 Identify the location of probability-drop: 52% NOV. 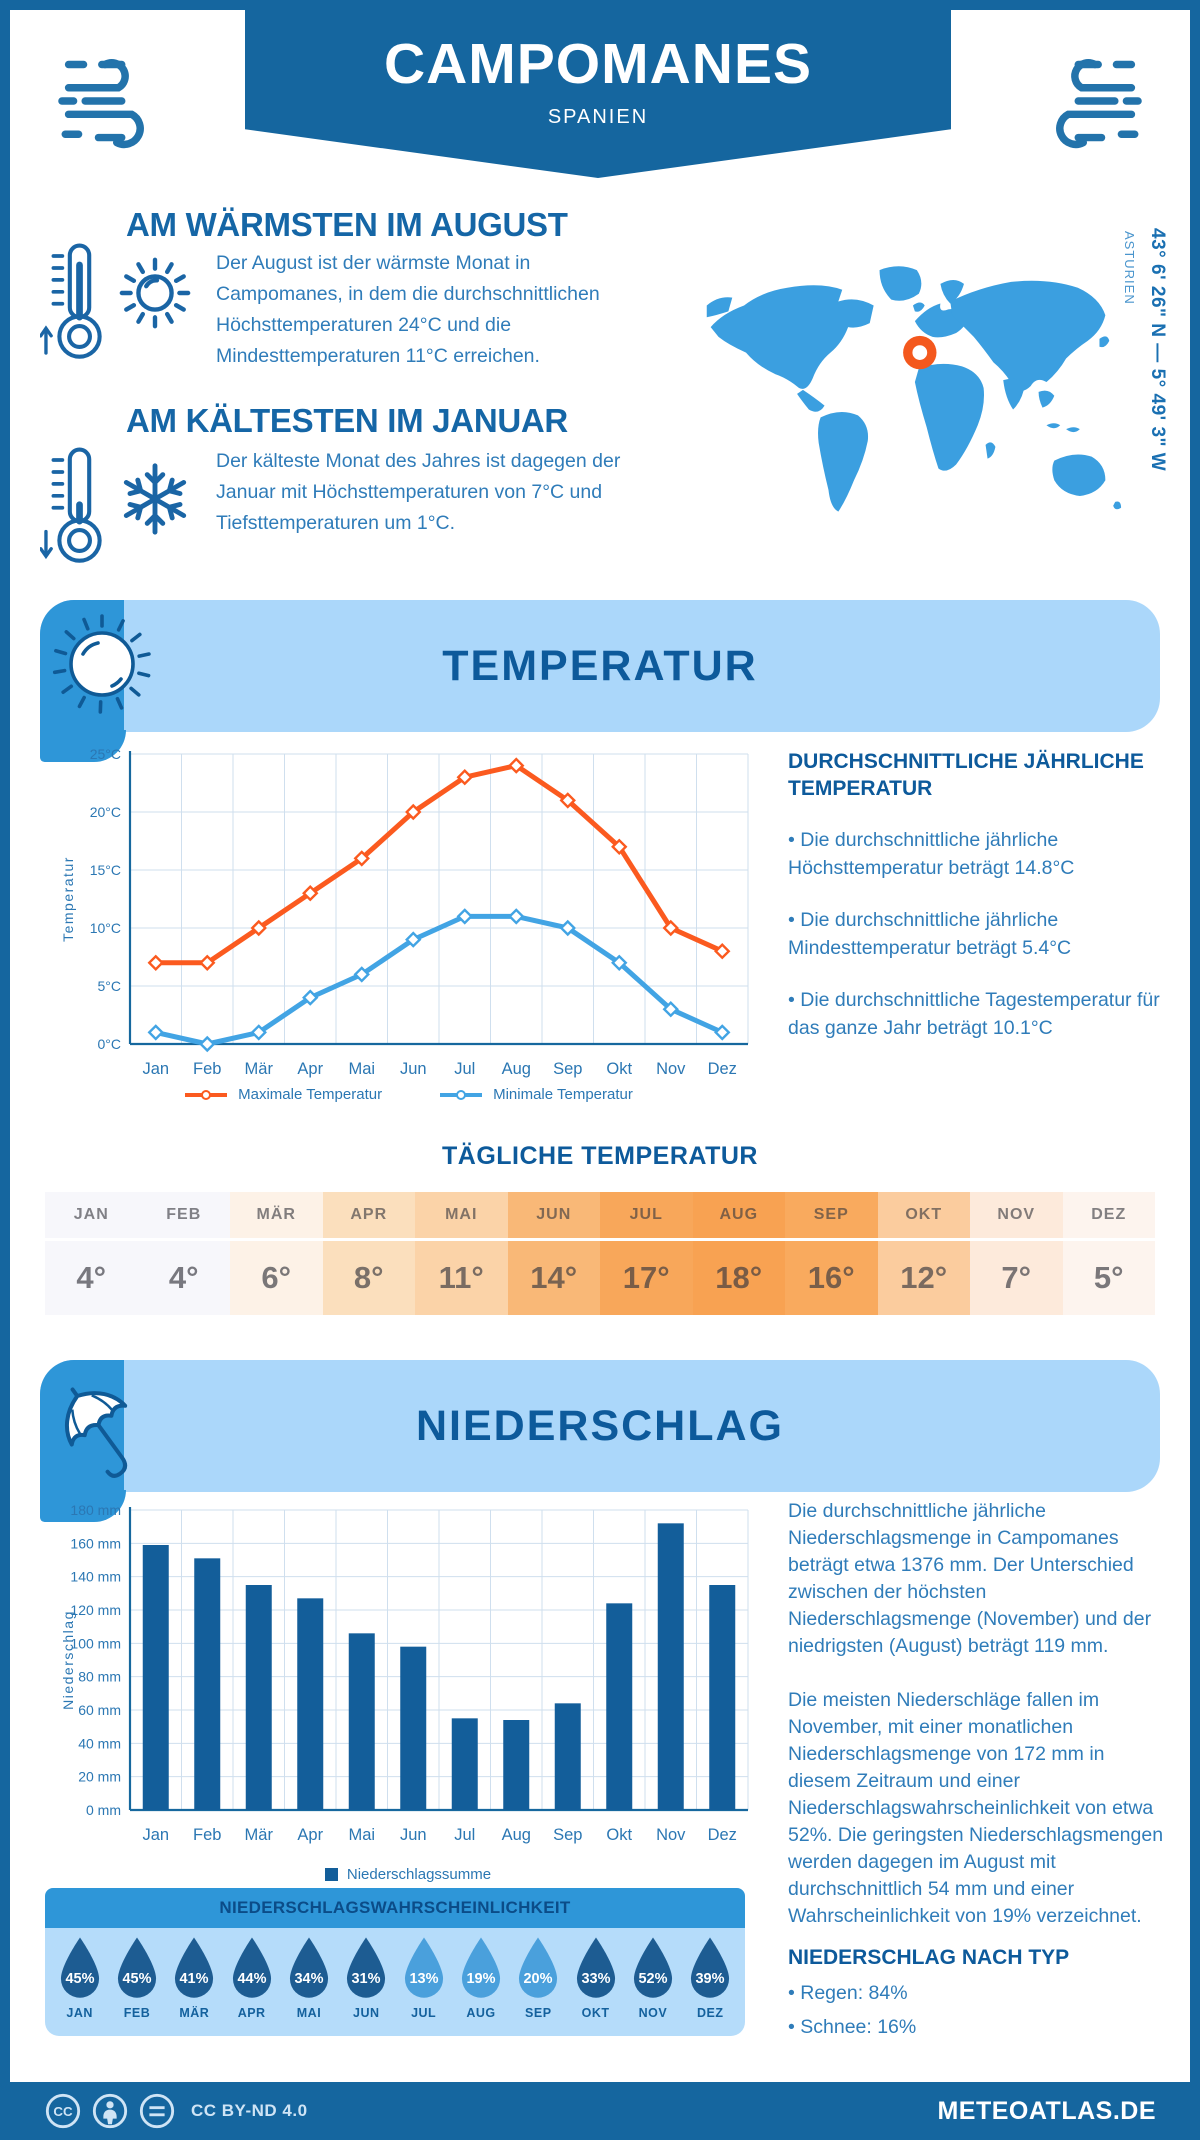
(652, 1986).